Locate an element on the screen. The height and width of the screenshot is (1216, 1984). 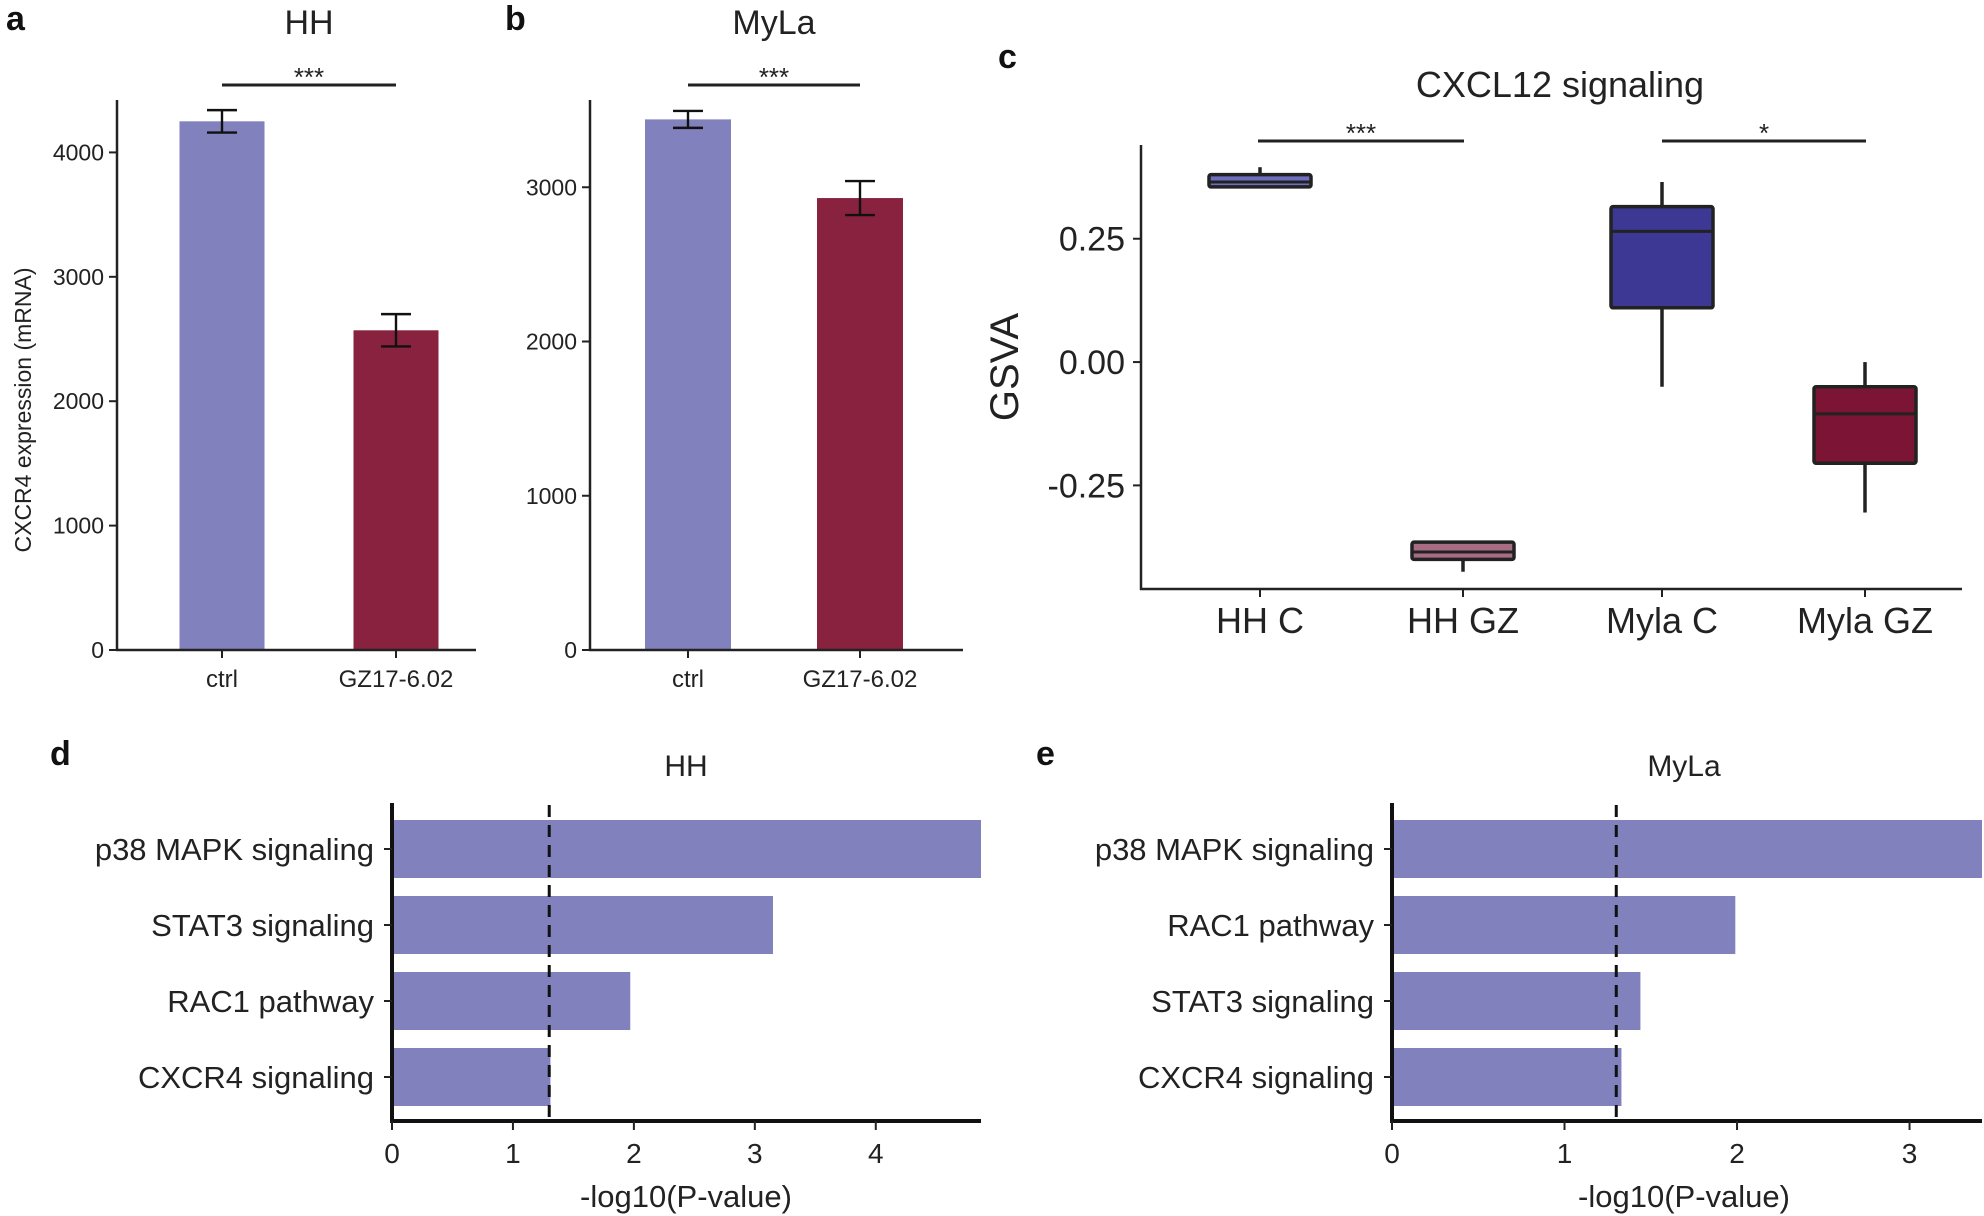
x-tick-label-e-3: 3 is located at coordinates (1910, 1153).